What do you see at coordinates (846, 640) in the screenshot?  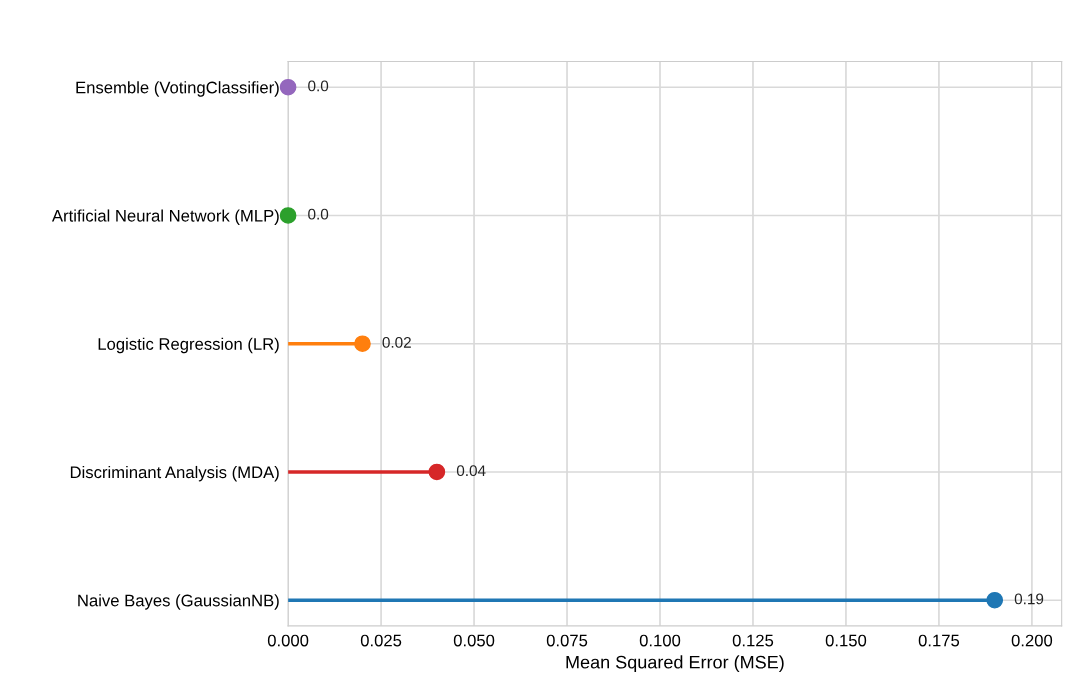 I see `x-tick-label: 0.150` at bounding box center [846, 640].